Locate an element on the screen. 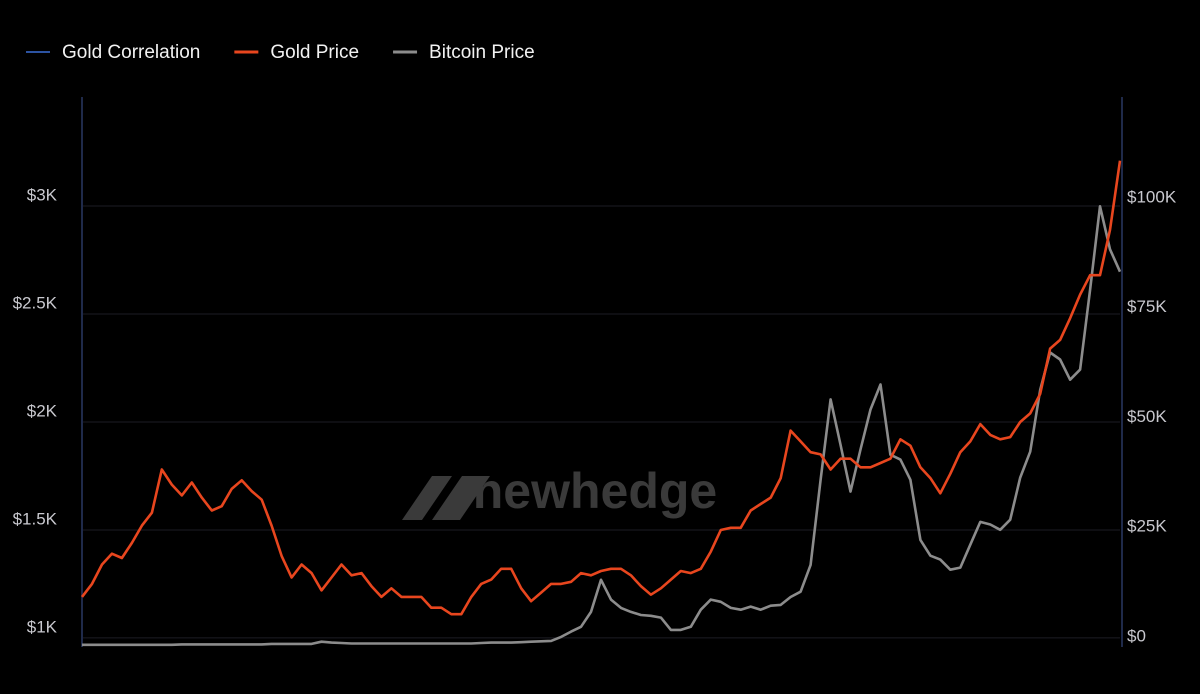 The width and height of the screenshot is (1200, 694). y2-tick-label: $25K is located at coordinates (1147, 526).